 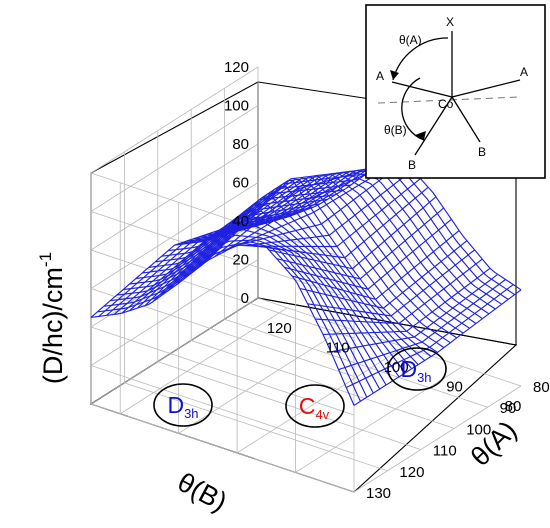 What do you see at coordinates (240, 260) in the screenshot?
I see `z-tick-label: 20` at bounding box center [240, 260].